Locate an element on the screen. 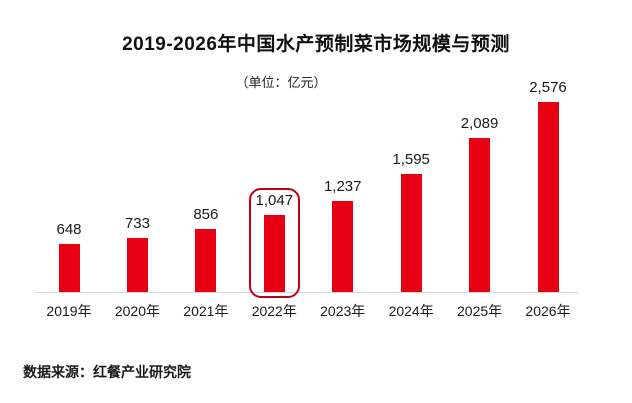 Image resolution: width=632 pixels, height=403 pixels. x-axis-label: 2023年 is located at coordinates (343, 311).